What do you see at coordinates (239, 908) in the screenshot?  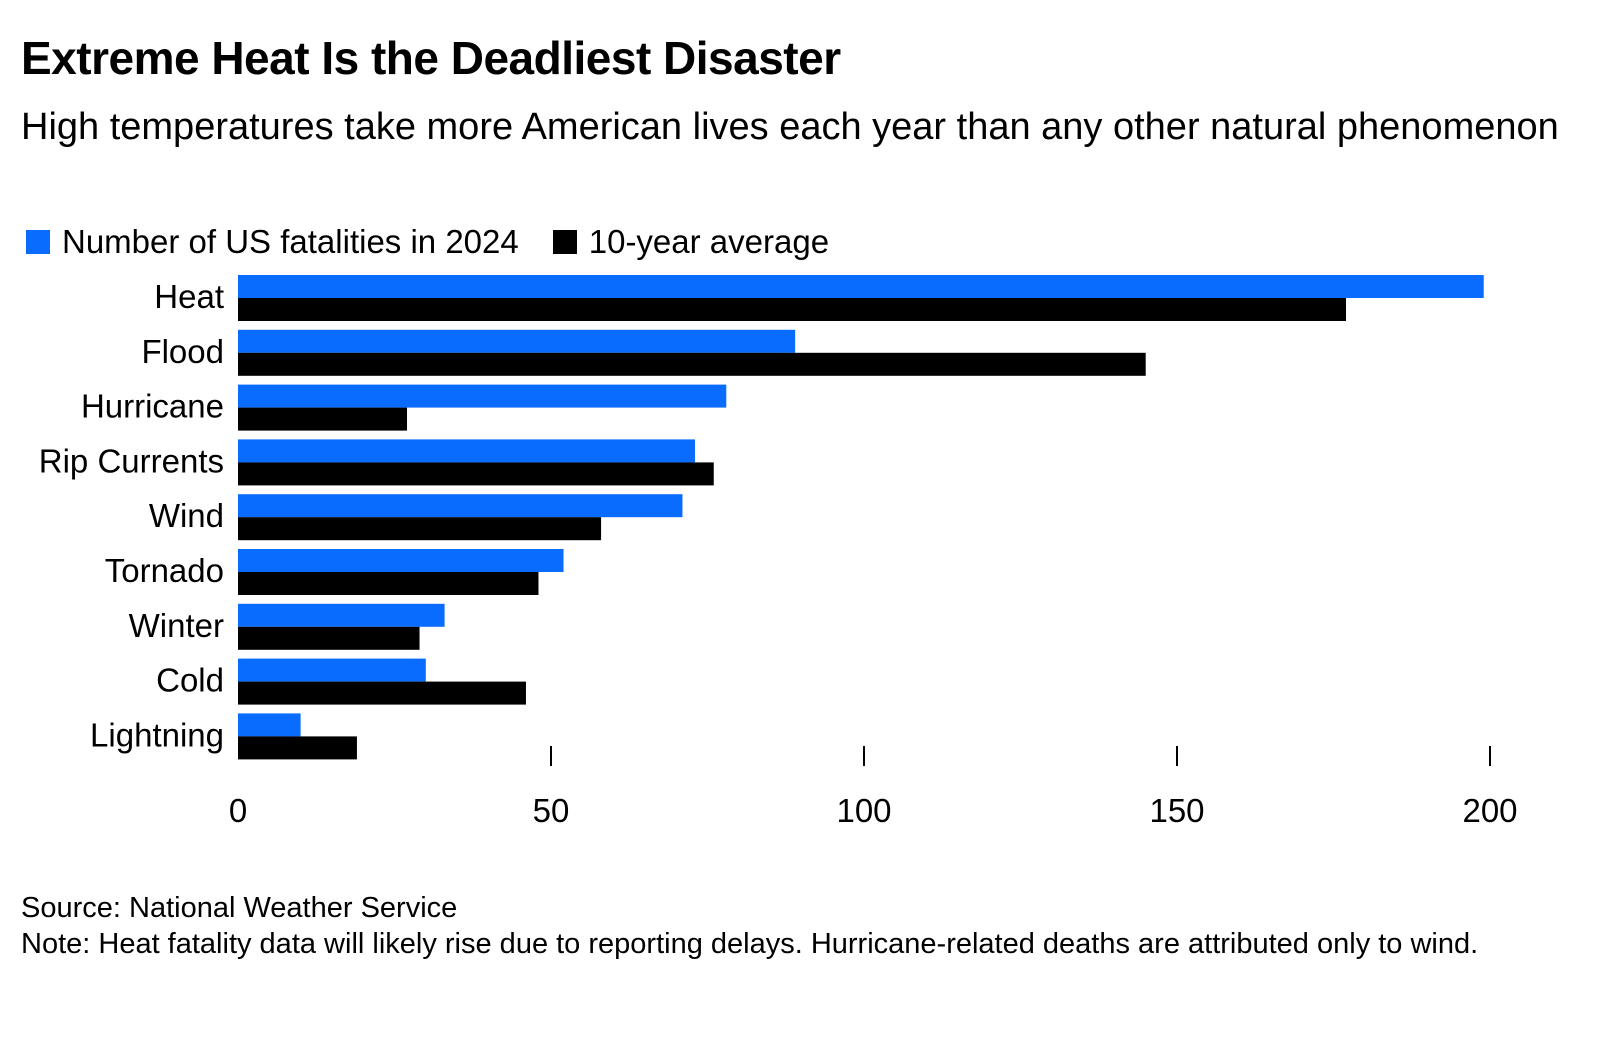 I see `source-note: Source: National Weather Service` at bounding box center [239, 908].